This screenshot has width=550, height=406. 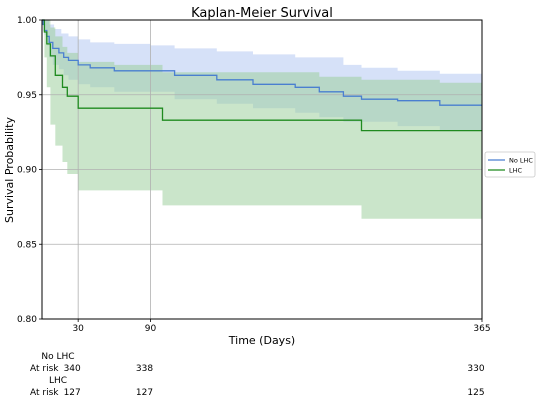 I want to click on legend-label: No LHC, so click(x=521, y=161).